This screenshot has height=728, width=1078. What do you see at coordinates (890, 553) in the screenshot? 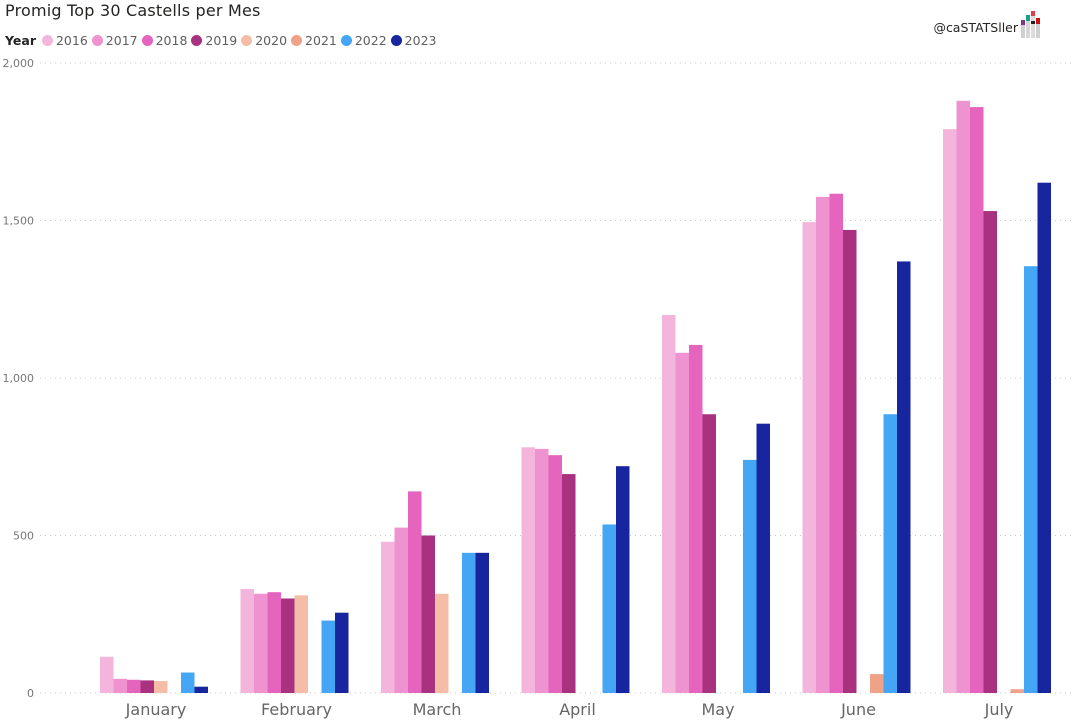
I see `bar-june-2022` at bounding box center [890, 553].